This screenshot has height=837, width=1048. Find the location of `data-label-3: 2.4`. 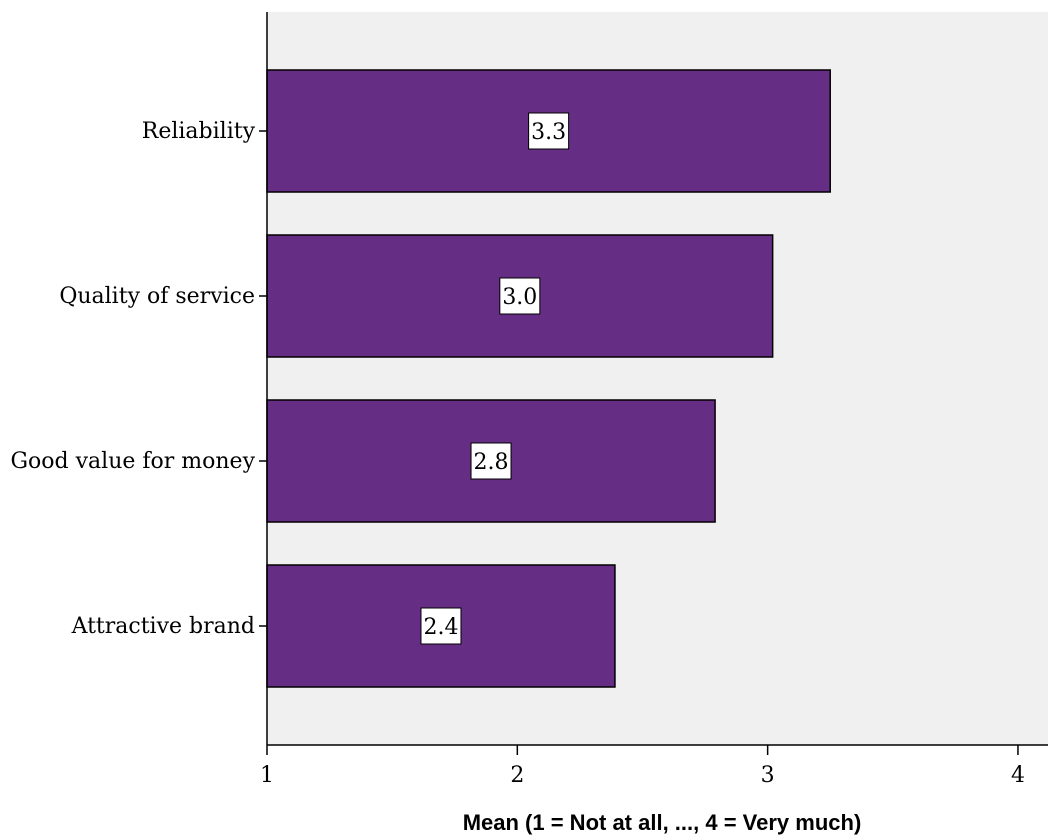

data-label-3: 2.4 is located at coordinates (440, 627).